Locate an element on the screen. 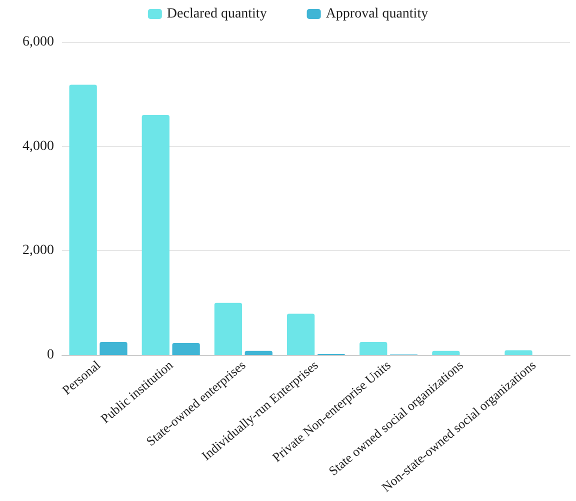  legend-label: Approval quantity is located at coordinates (377, 14).